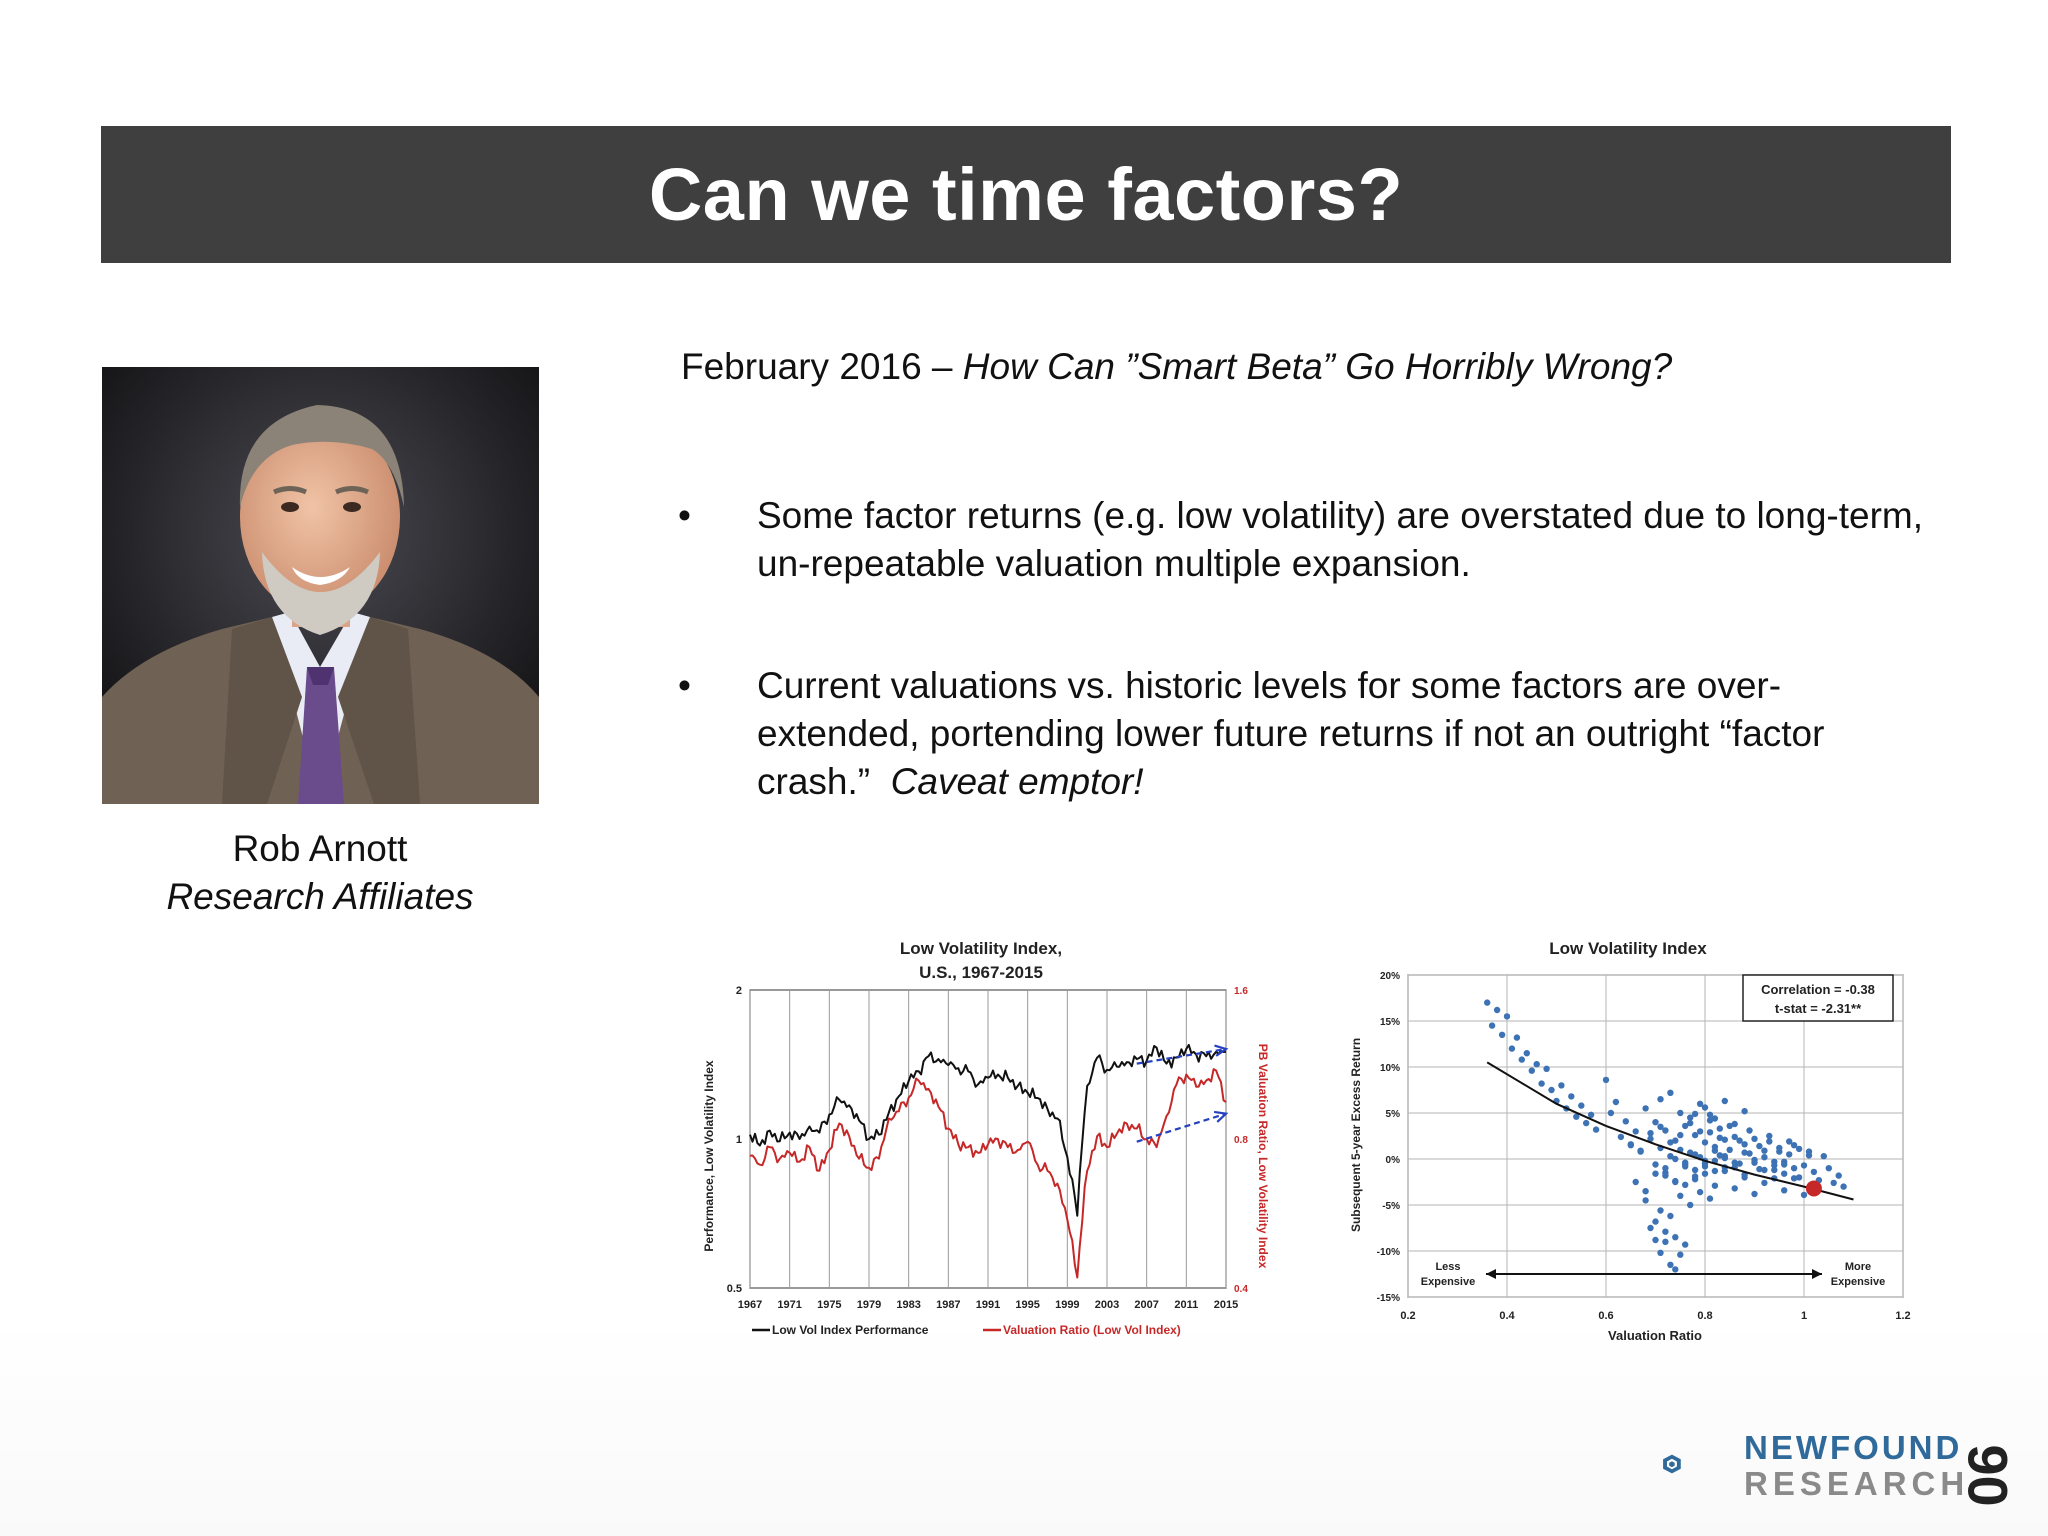 This screenshot has height=1536, width=2048. What do you see at coordinates (1448, 1282) in the screenshot?
I see `less-expensive-line2: Expensive` at bounding box center [1448, 1282].